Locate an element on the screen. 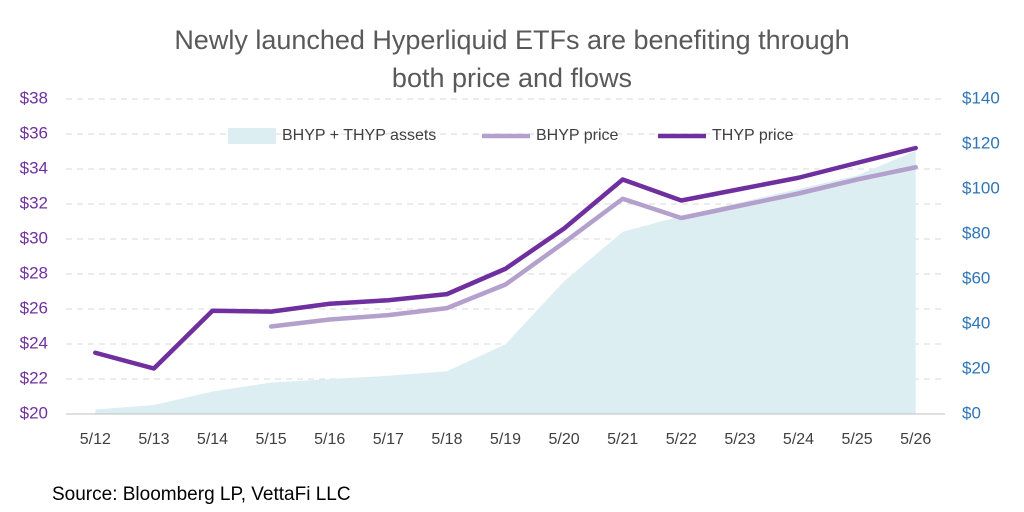 The image size is (1024, 512). y-tick-label: $36 is located at coordinates (34, 132).